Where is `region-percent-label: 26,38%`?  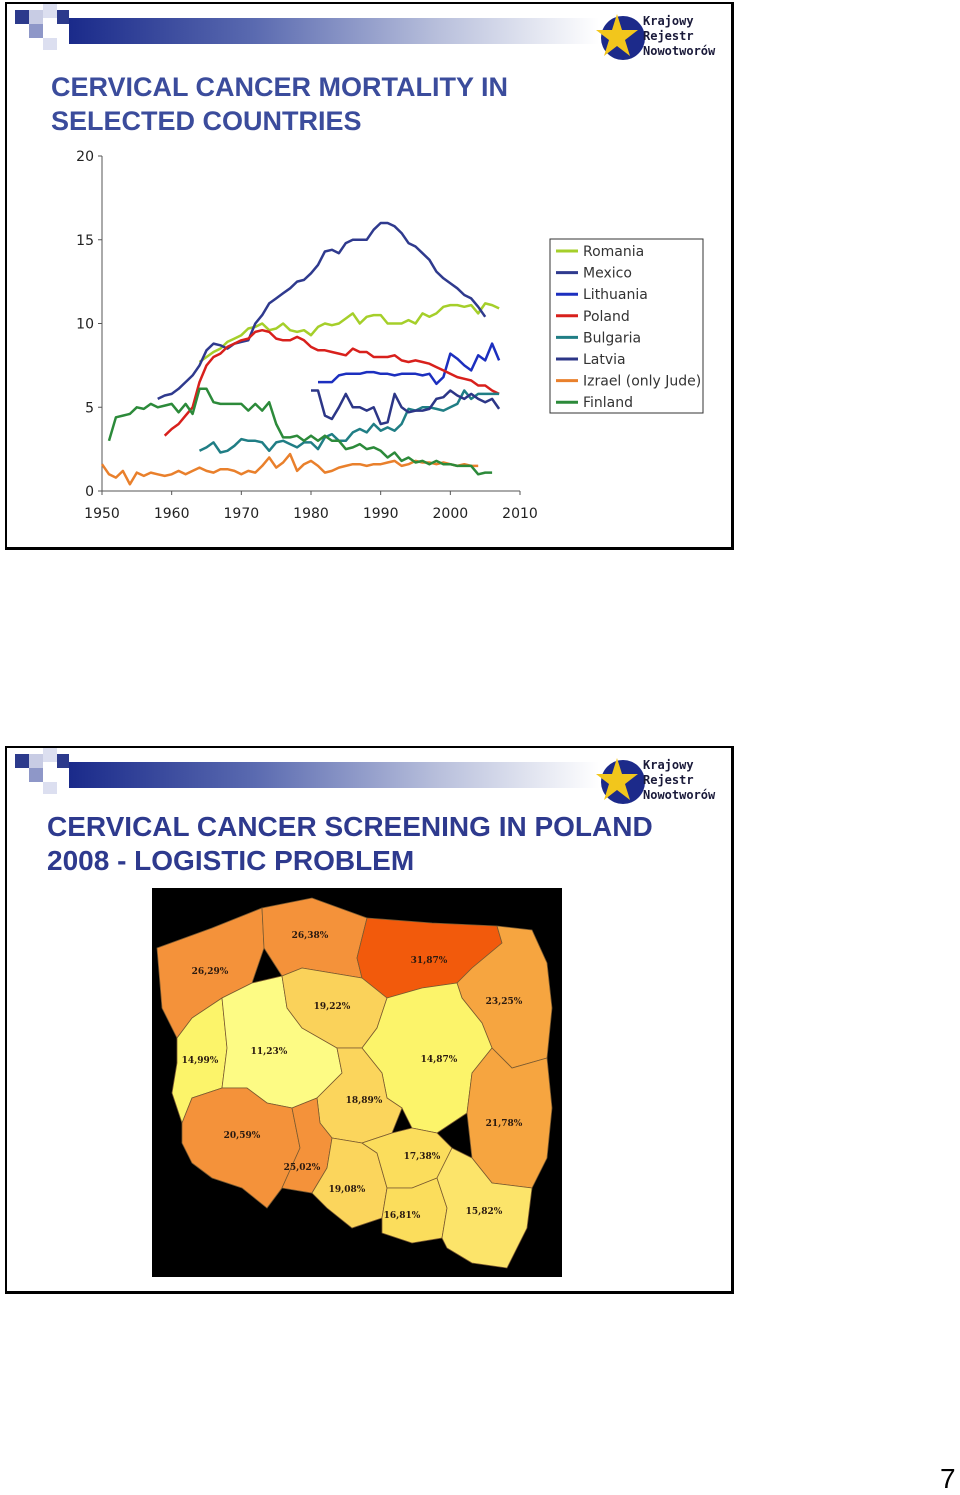
region-percent-label: 26,38% is located at coordinates (310, 936).